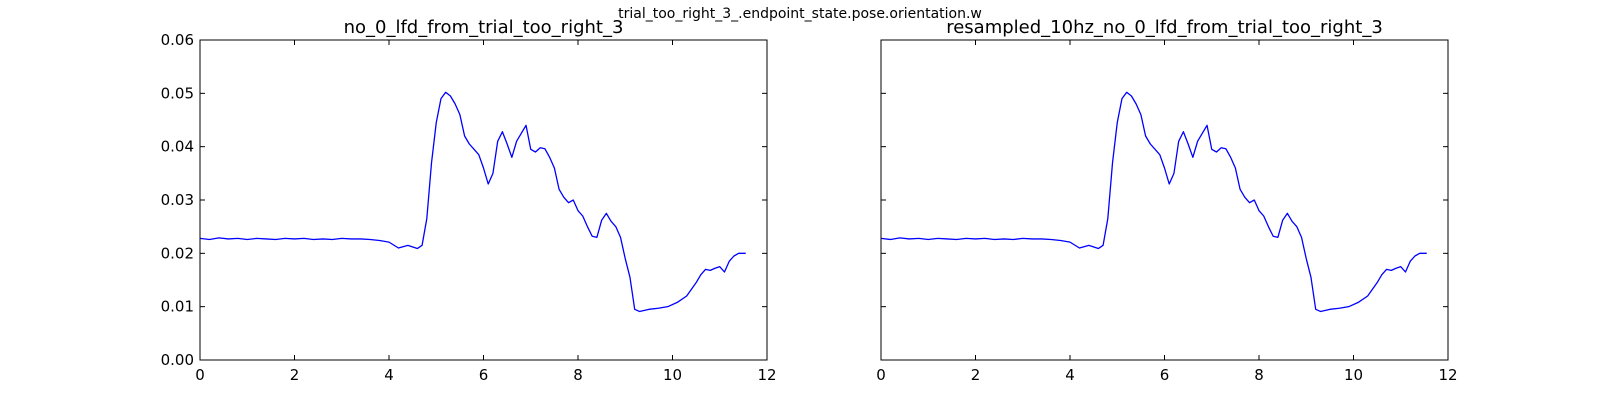 The image size is (1600, 400). I want to click on y-tick-label: 0.01, so click(177, 307).